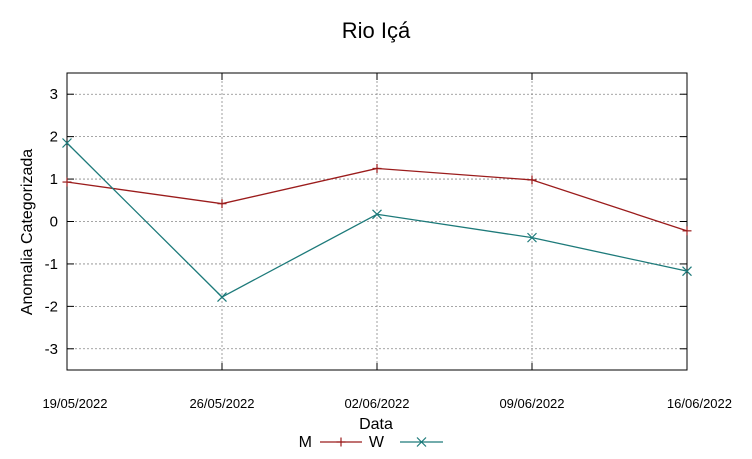  What do you see at coordinates (341, 442) in the screenshot?
I see `legend-marker-M` at bounding box center [341, 442].